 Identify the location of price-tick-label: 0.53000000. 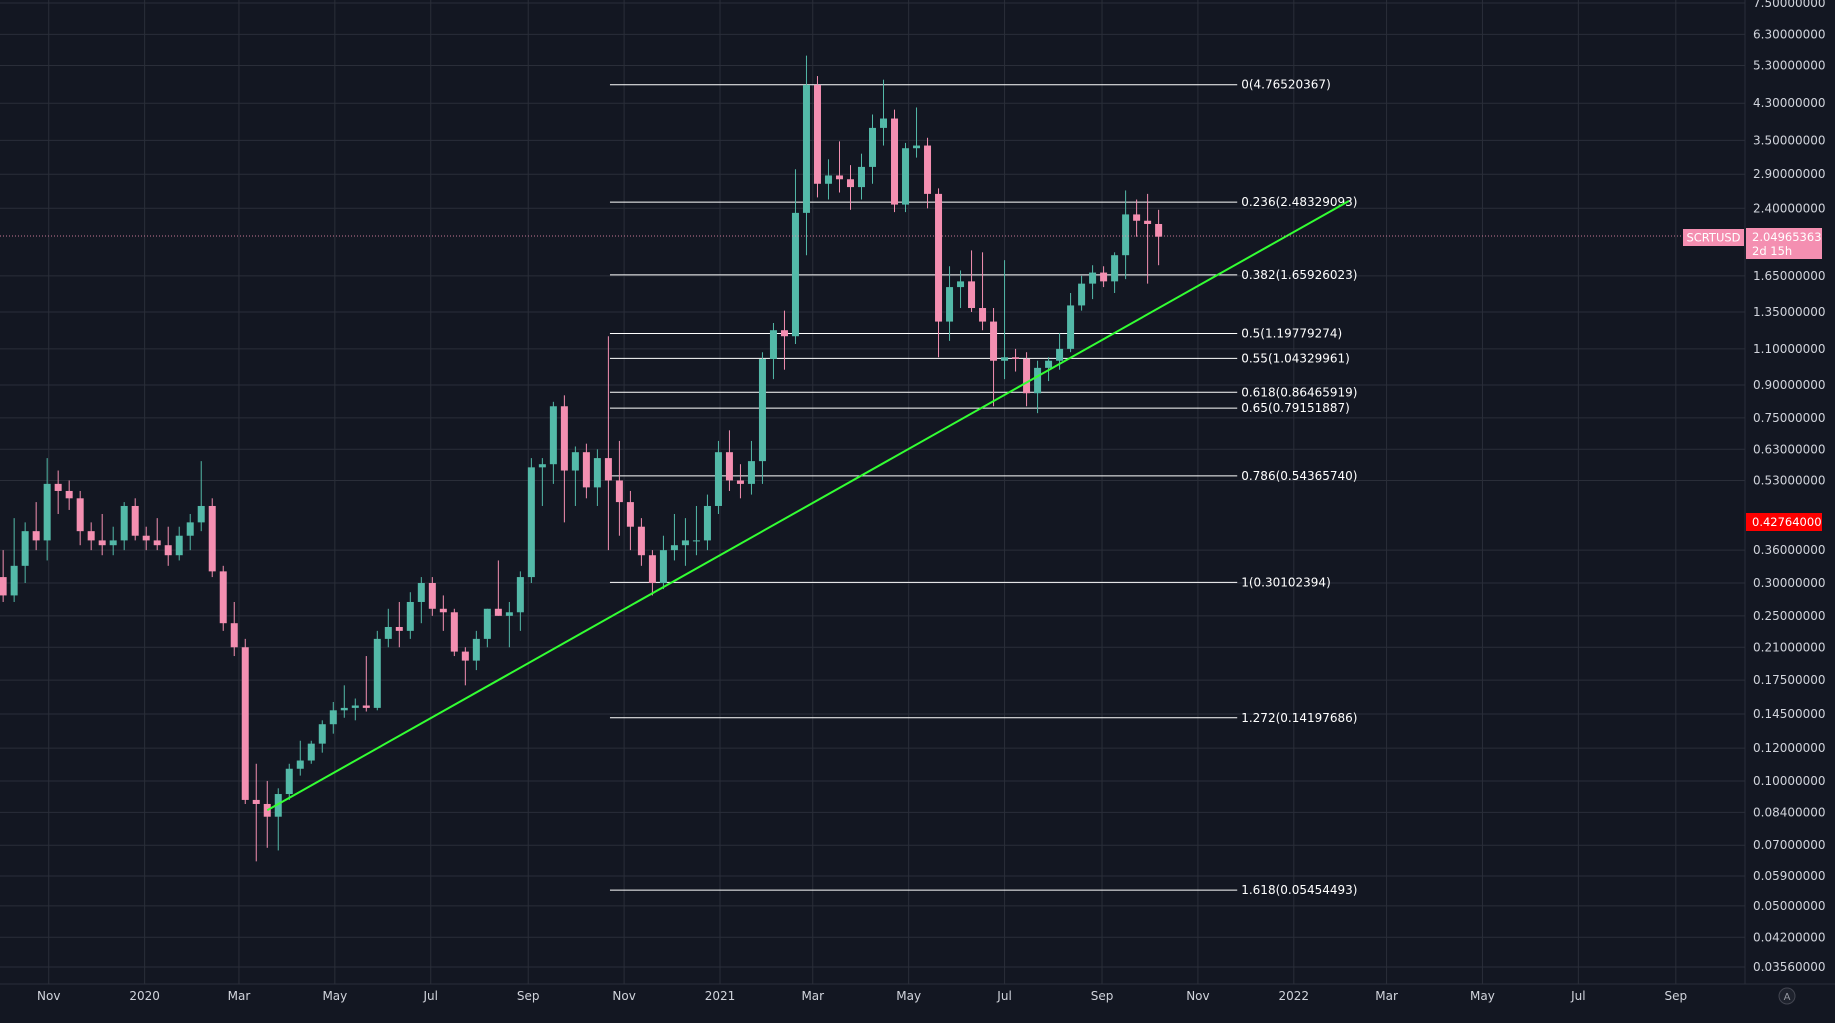
(1789, 480).